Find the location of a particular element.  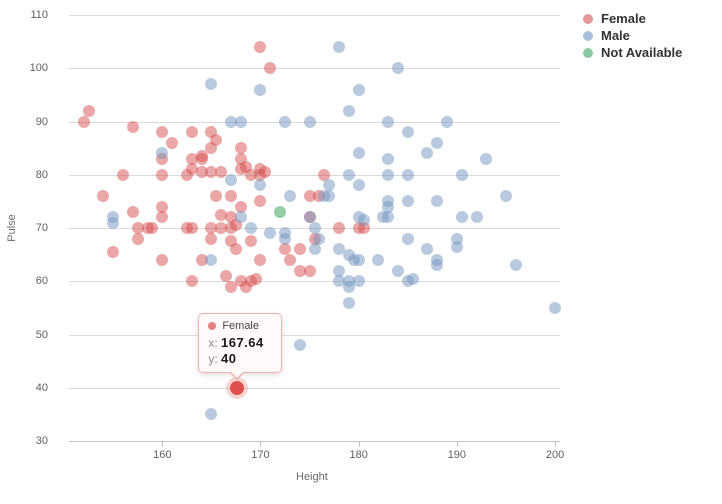

legend-item-male: Male is located at coordinates (632, 36).